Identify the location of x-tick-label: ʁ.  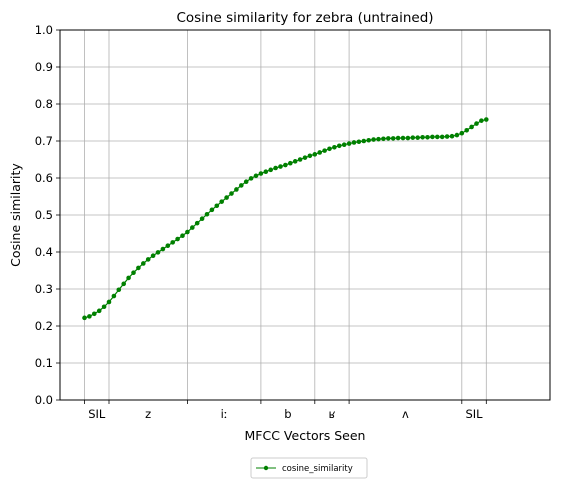
(331, 414).